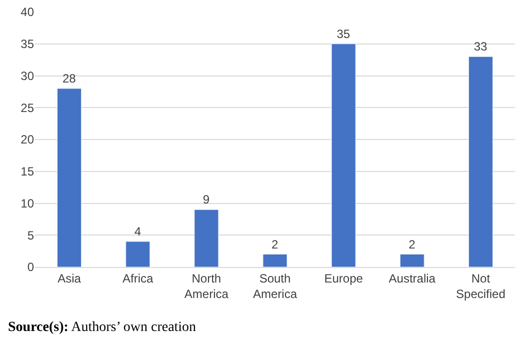  Describe the element at coordinates (30, 235) in the screenshot. I see `y-tick-label: 5` at that location.